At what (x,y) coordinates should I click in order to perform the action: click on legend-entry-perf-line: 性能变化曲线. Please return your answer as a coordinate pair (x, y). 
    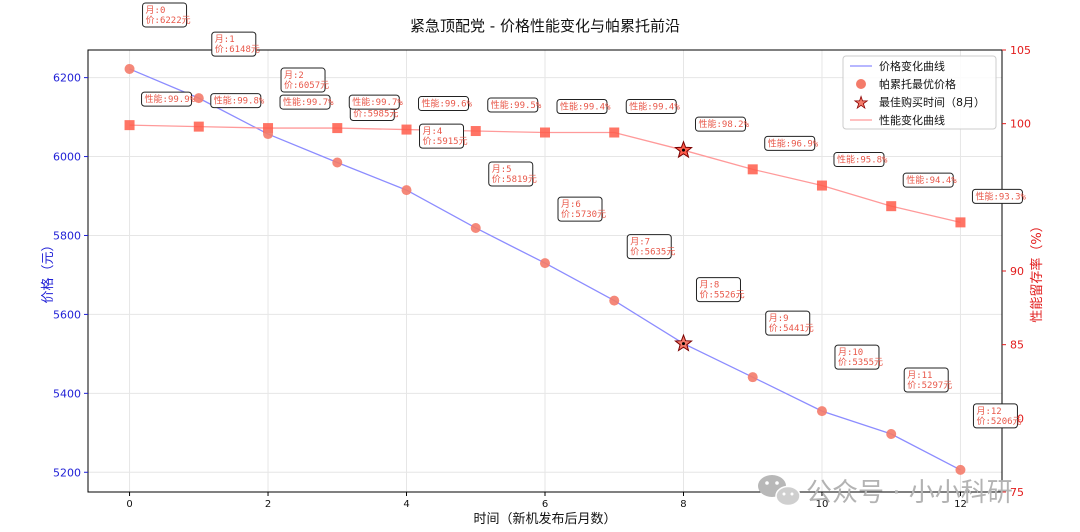
    Looking at the image, I should click on (912, 120).